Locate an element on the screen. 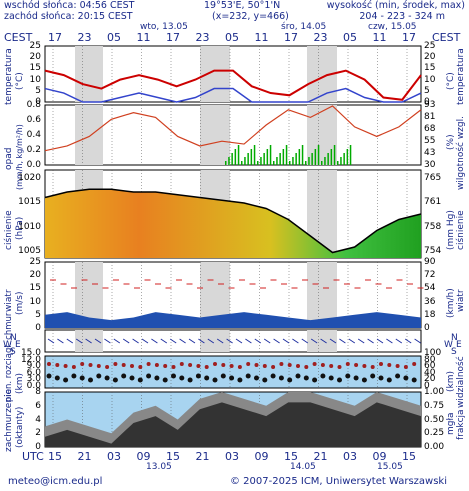 The height and width of the screenshot is (491, 469). fog-tick: 1.00 is located at coordinates (434, 392).